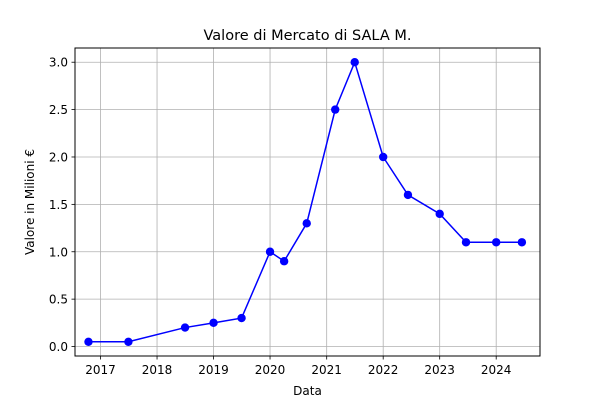 The width and height of the screenshot is (600, 400). What do you see at coordinates (383, 370) in the screenshot?
I see `x-tick-label: 2022` at bounding box center [383, 370].